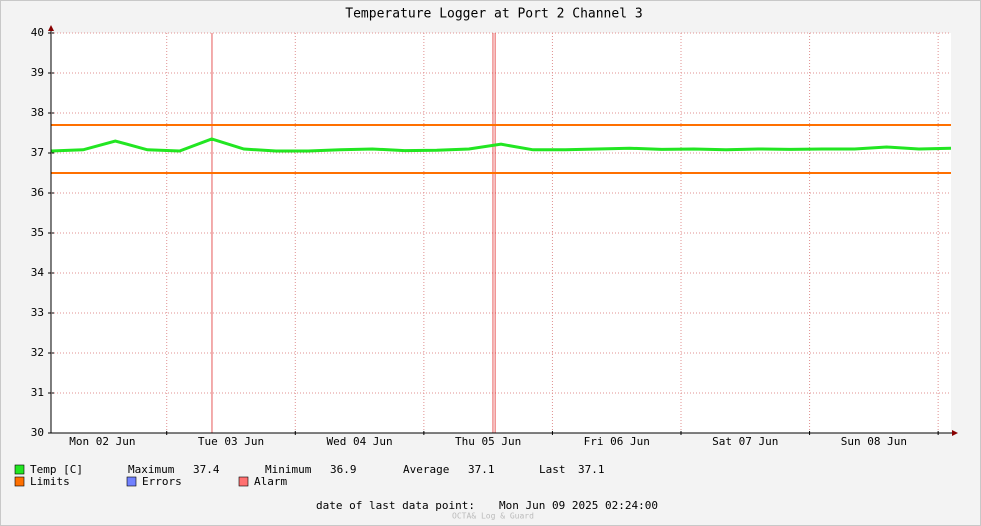  What do you see at coordinates (37, 392) in the screenshot?
I see `y-tick-label: 31` at bounding box center [37, 392].